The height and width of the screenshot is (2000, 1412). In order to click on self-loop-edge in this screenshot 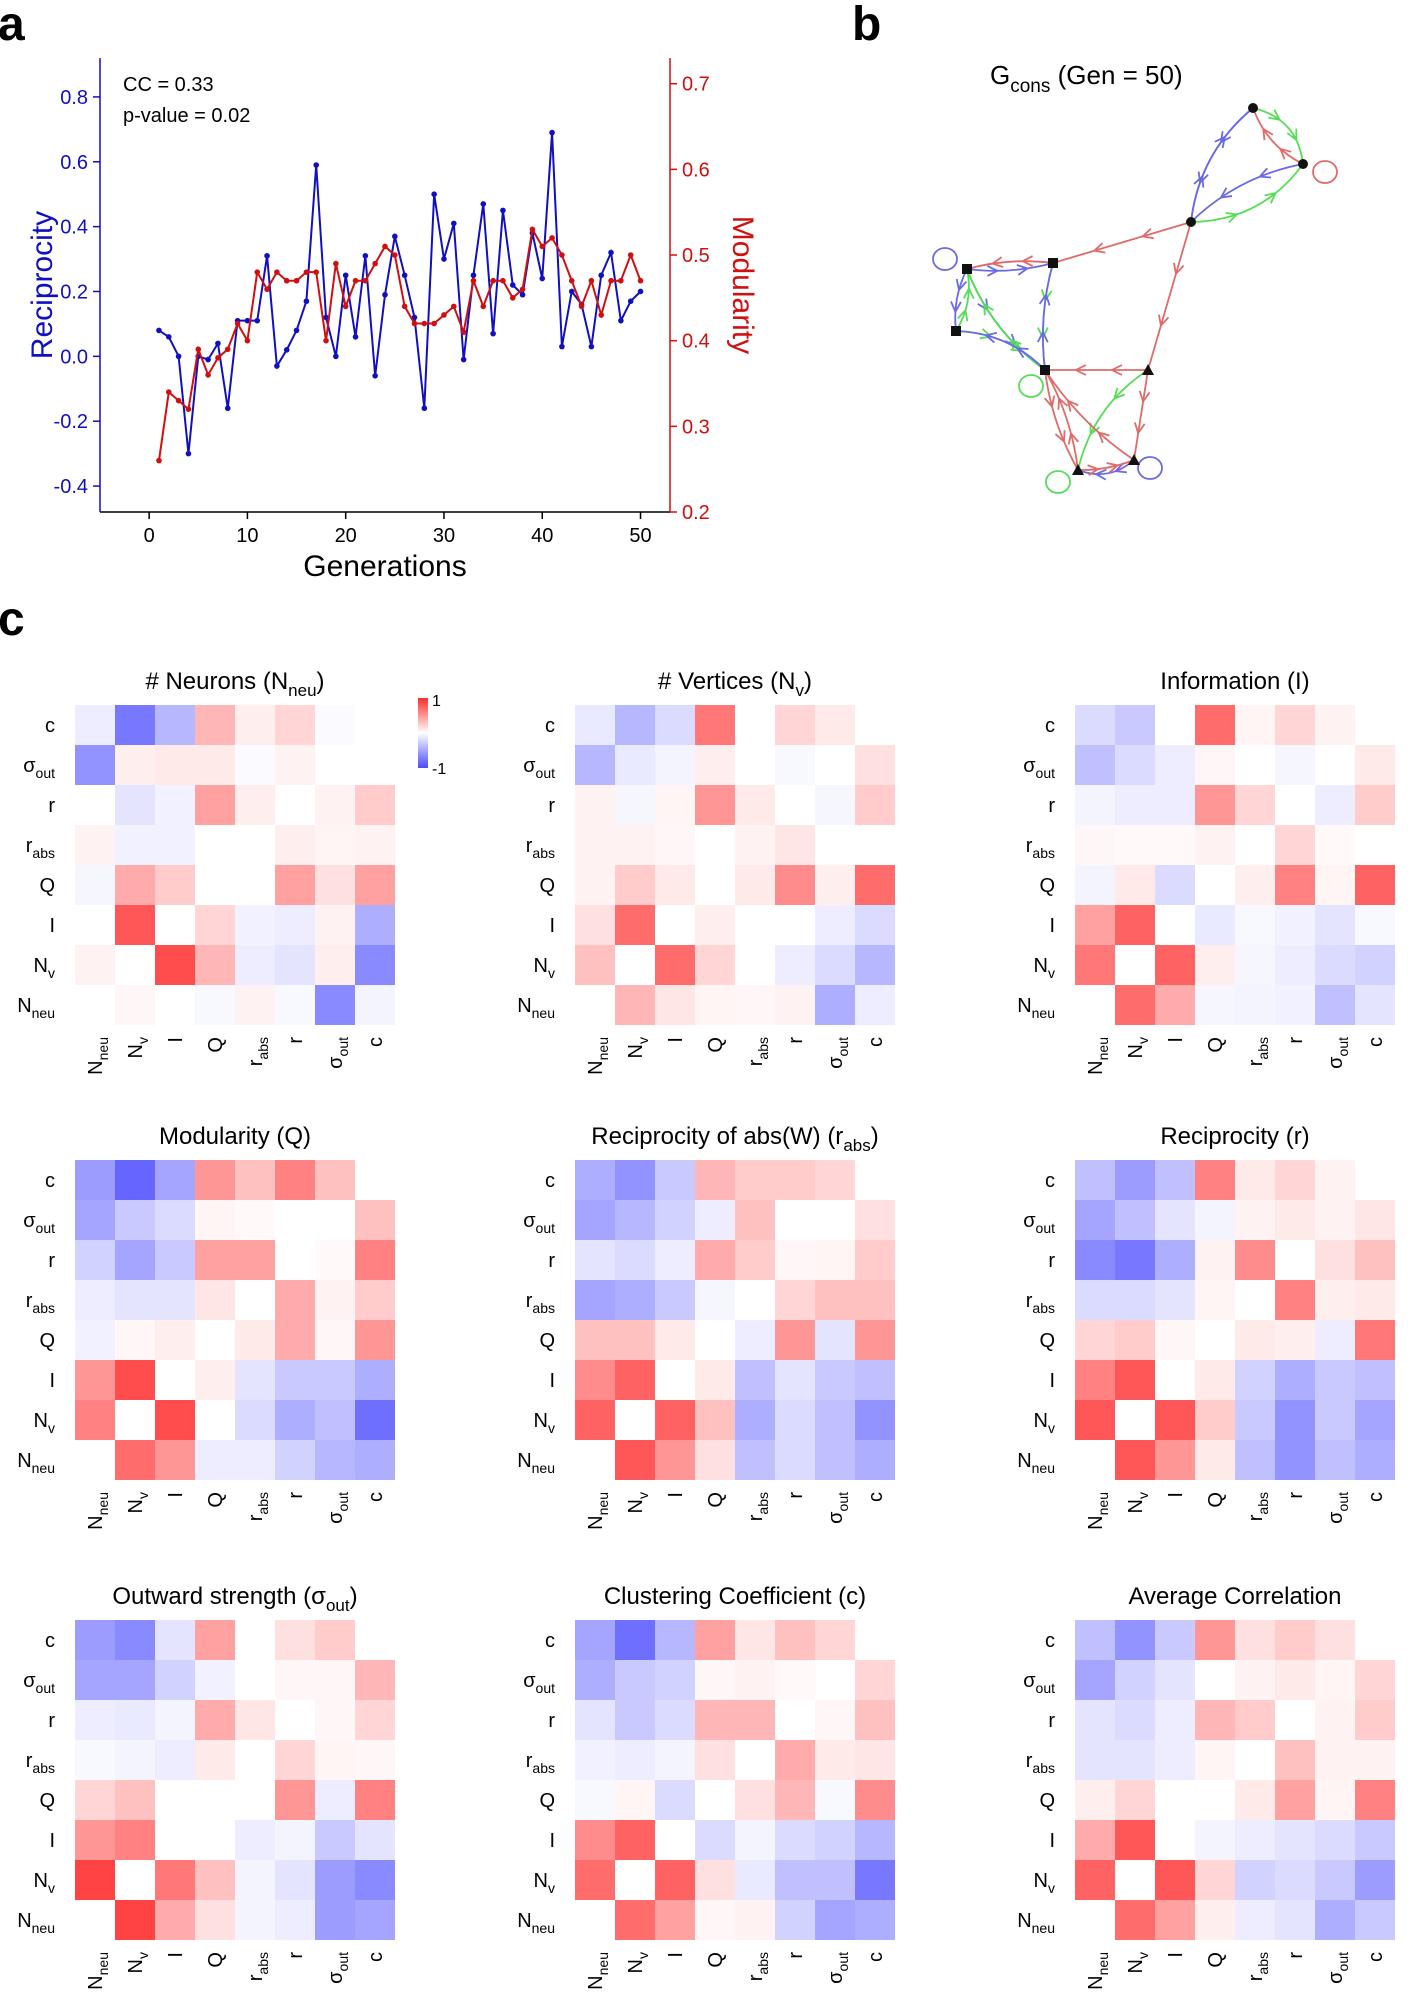, I will do `click(1058, 482)`.